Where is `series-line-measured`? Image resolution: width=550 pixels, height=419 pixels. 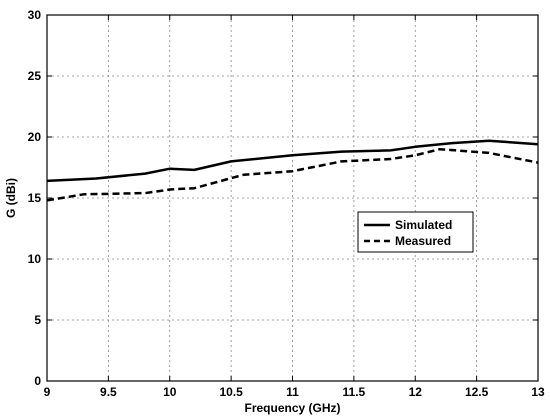
series-line-measured is located at coordinates (292, 174).